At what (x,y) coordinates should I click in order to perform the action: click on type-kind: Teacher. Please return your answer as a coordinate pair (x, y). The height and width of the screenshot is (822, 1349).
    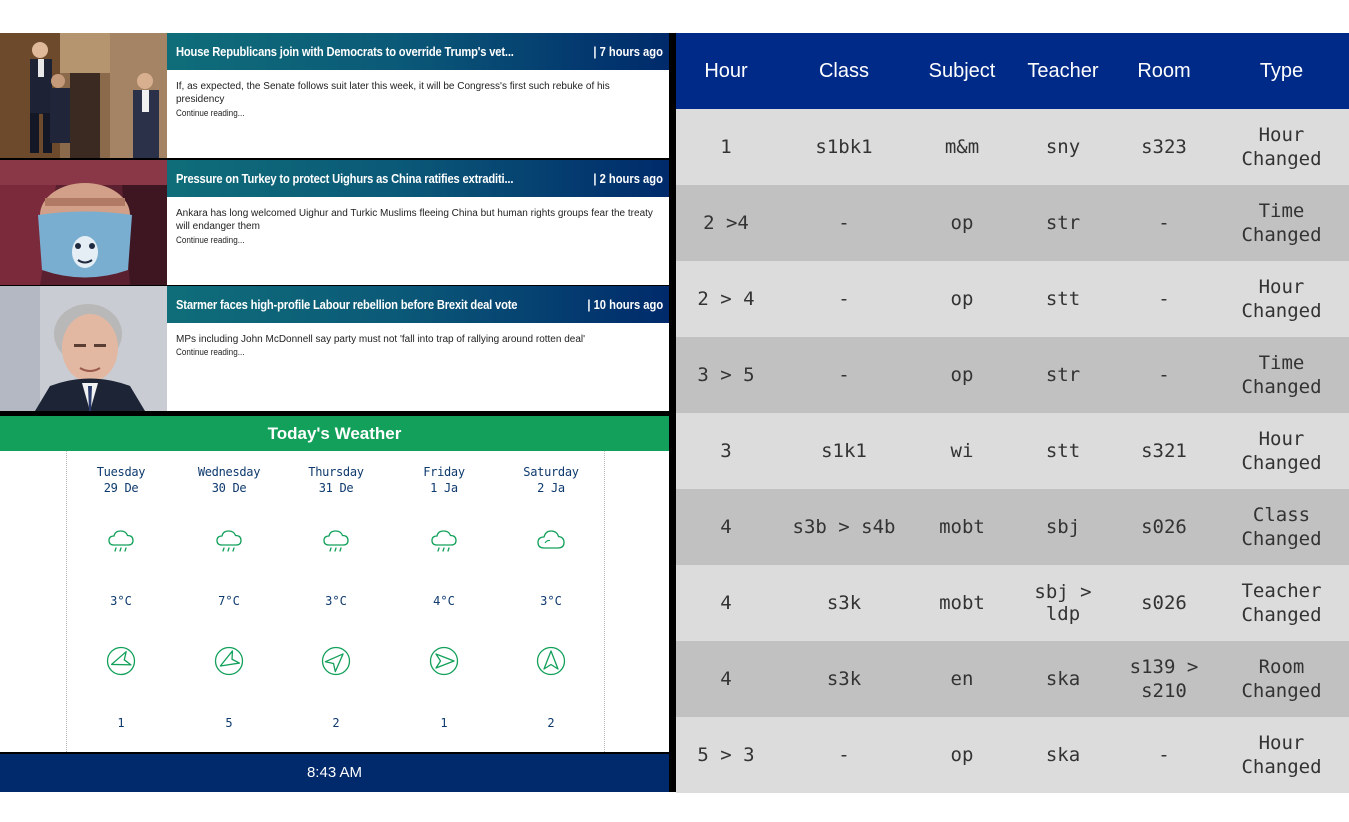
    Looking at the image, I should click on (1281, 591).